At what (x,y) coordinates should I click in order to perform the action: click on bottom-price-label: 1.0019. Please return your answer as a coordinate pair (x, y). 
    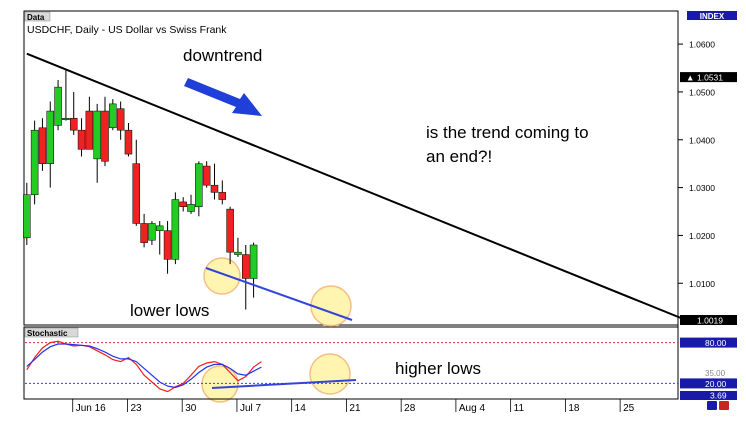
    Looking at the image, I should click on (710, 321).